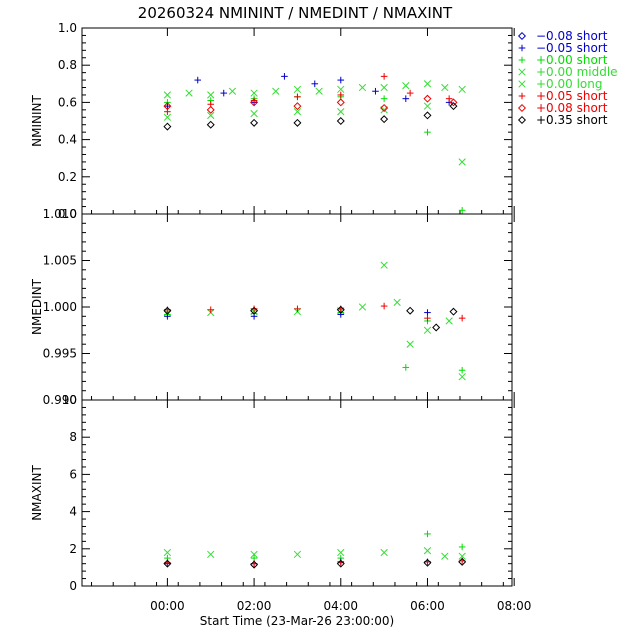 Image resolution: width=640 pixels, height=640 pixels. What do you see at coordinates (73, 474) in the screenshot?
I see `y-tick-label: 6` at bounding box center [73, 474].